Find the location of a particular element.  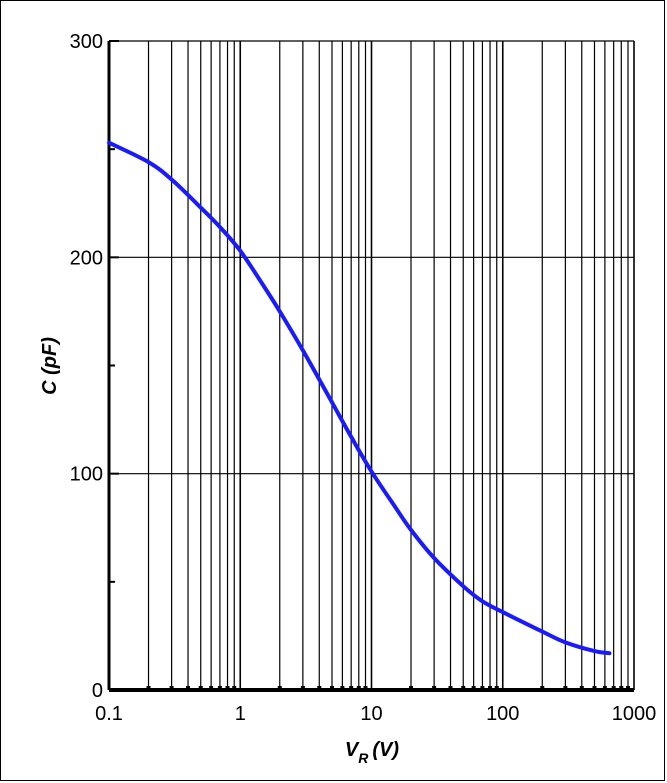

x-tick-label: 10 is located at coordinates (371, 714).